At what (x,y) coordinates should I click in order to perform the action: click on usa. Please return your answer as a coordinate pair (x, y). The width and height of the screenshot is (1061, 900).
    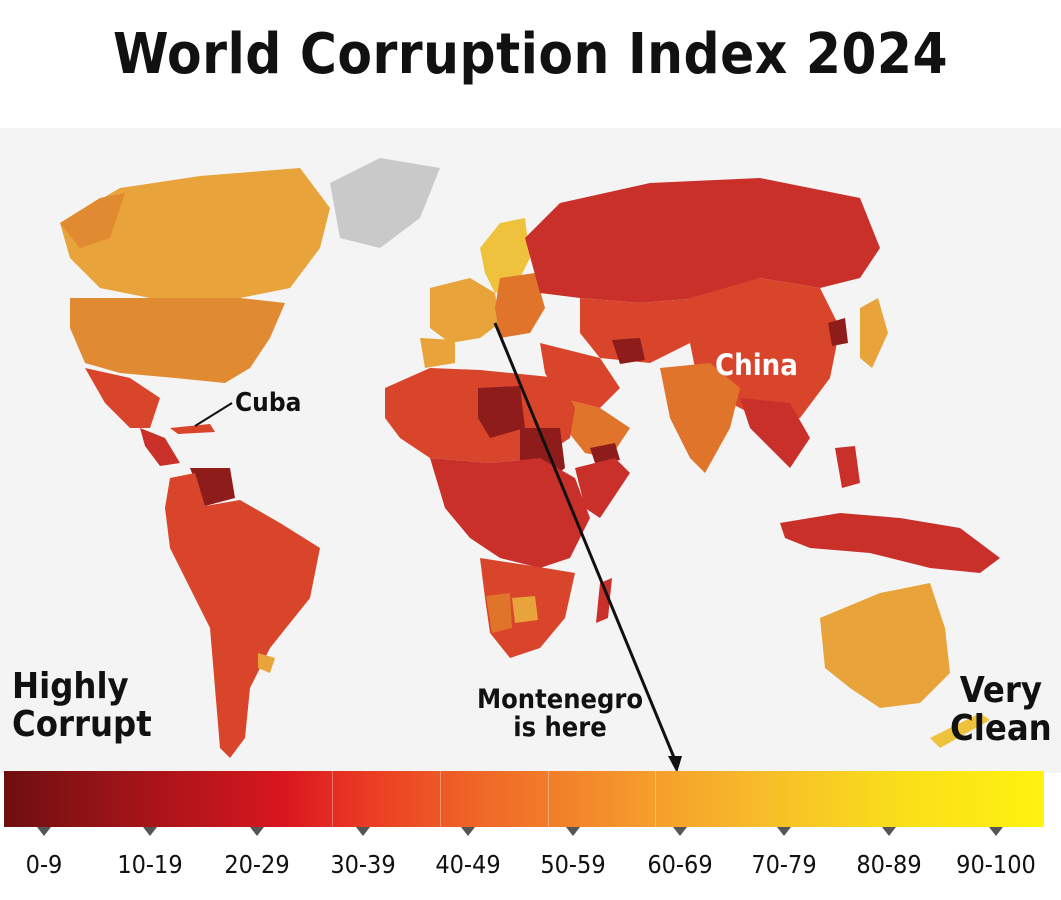
    Looking at the image, I should click on (177, 340).